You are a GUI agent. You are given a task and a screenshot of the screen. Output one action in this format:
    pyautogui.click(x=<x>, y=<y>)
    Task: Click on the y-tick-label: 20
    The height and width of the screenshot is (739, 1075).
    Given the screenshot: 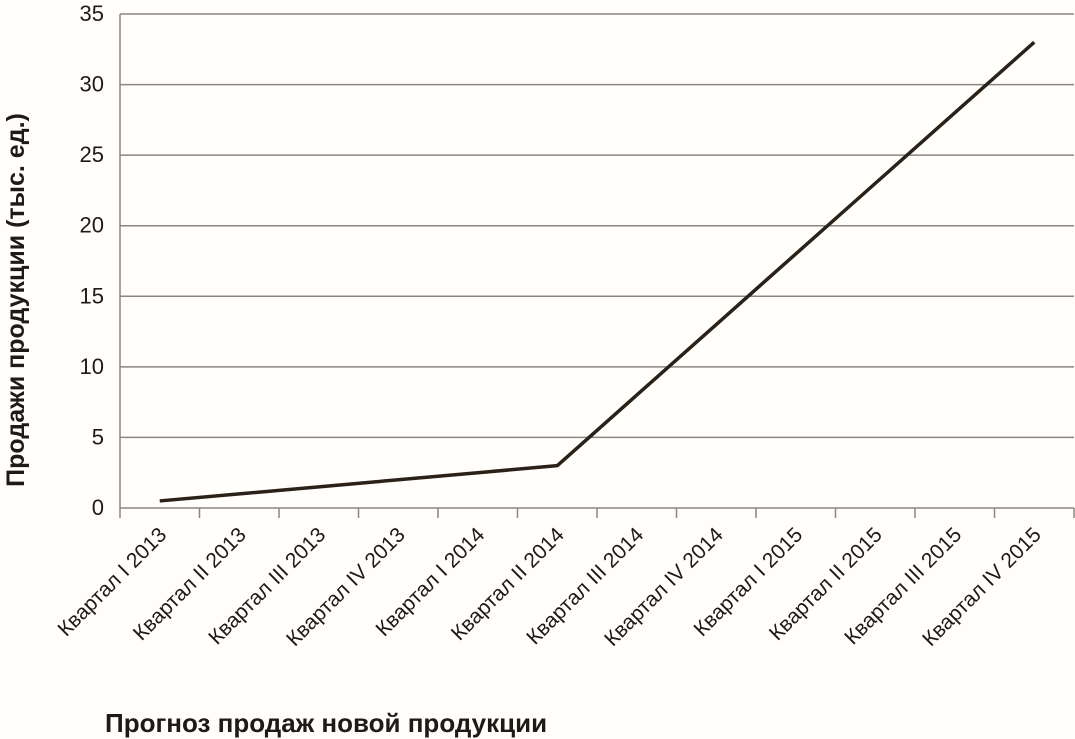 What is the action you would take?
    pyautogui.click(x=92, y=225)
    